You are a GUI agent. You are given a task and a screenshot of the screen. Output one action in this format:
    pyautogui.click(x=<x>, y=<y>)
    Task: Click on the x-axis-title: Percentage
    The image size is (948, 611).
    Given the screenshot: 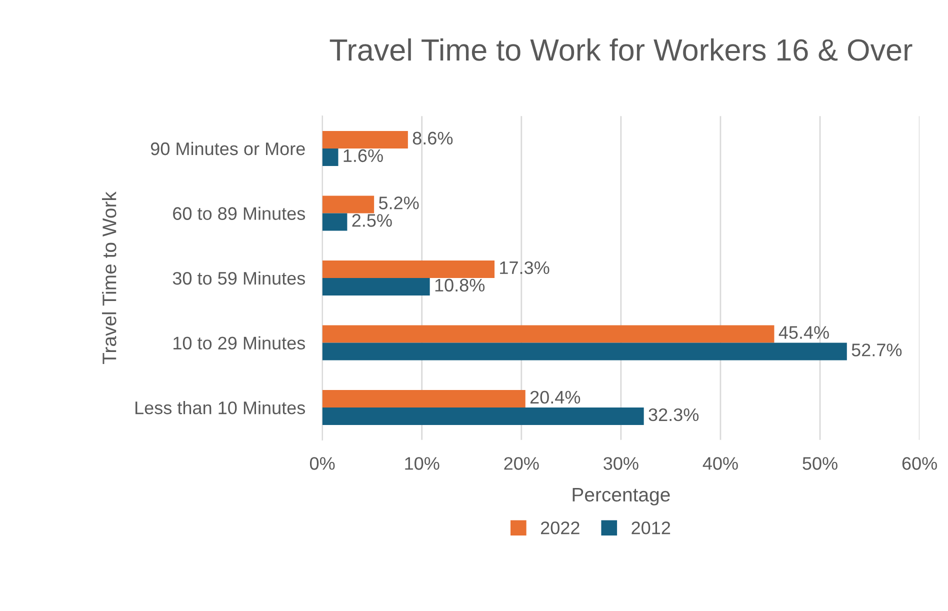 What is the action you would take?
    pyautogui.click(x=621, y=497)
    